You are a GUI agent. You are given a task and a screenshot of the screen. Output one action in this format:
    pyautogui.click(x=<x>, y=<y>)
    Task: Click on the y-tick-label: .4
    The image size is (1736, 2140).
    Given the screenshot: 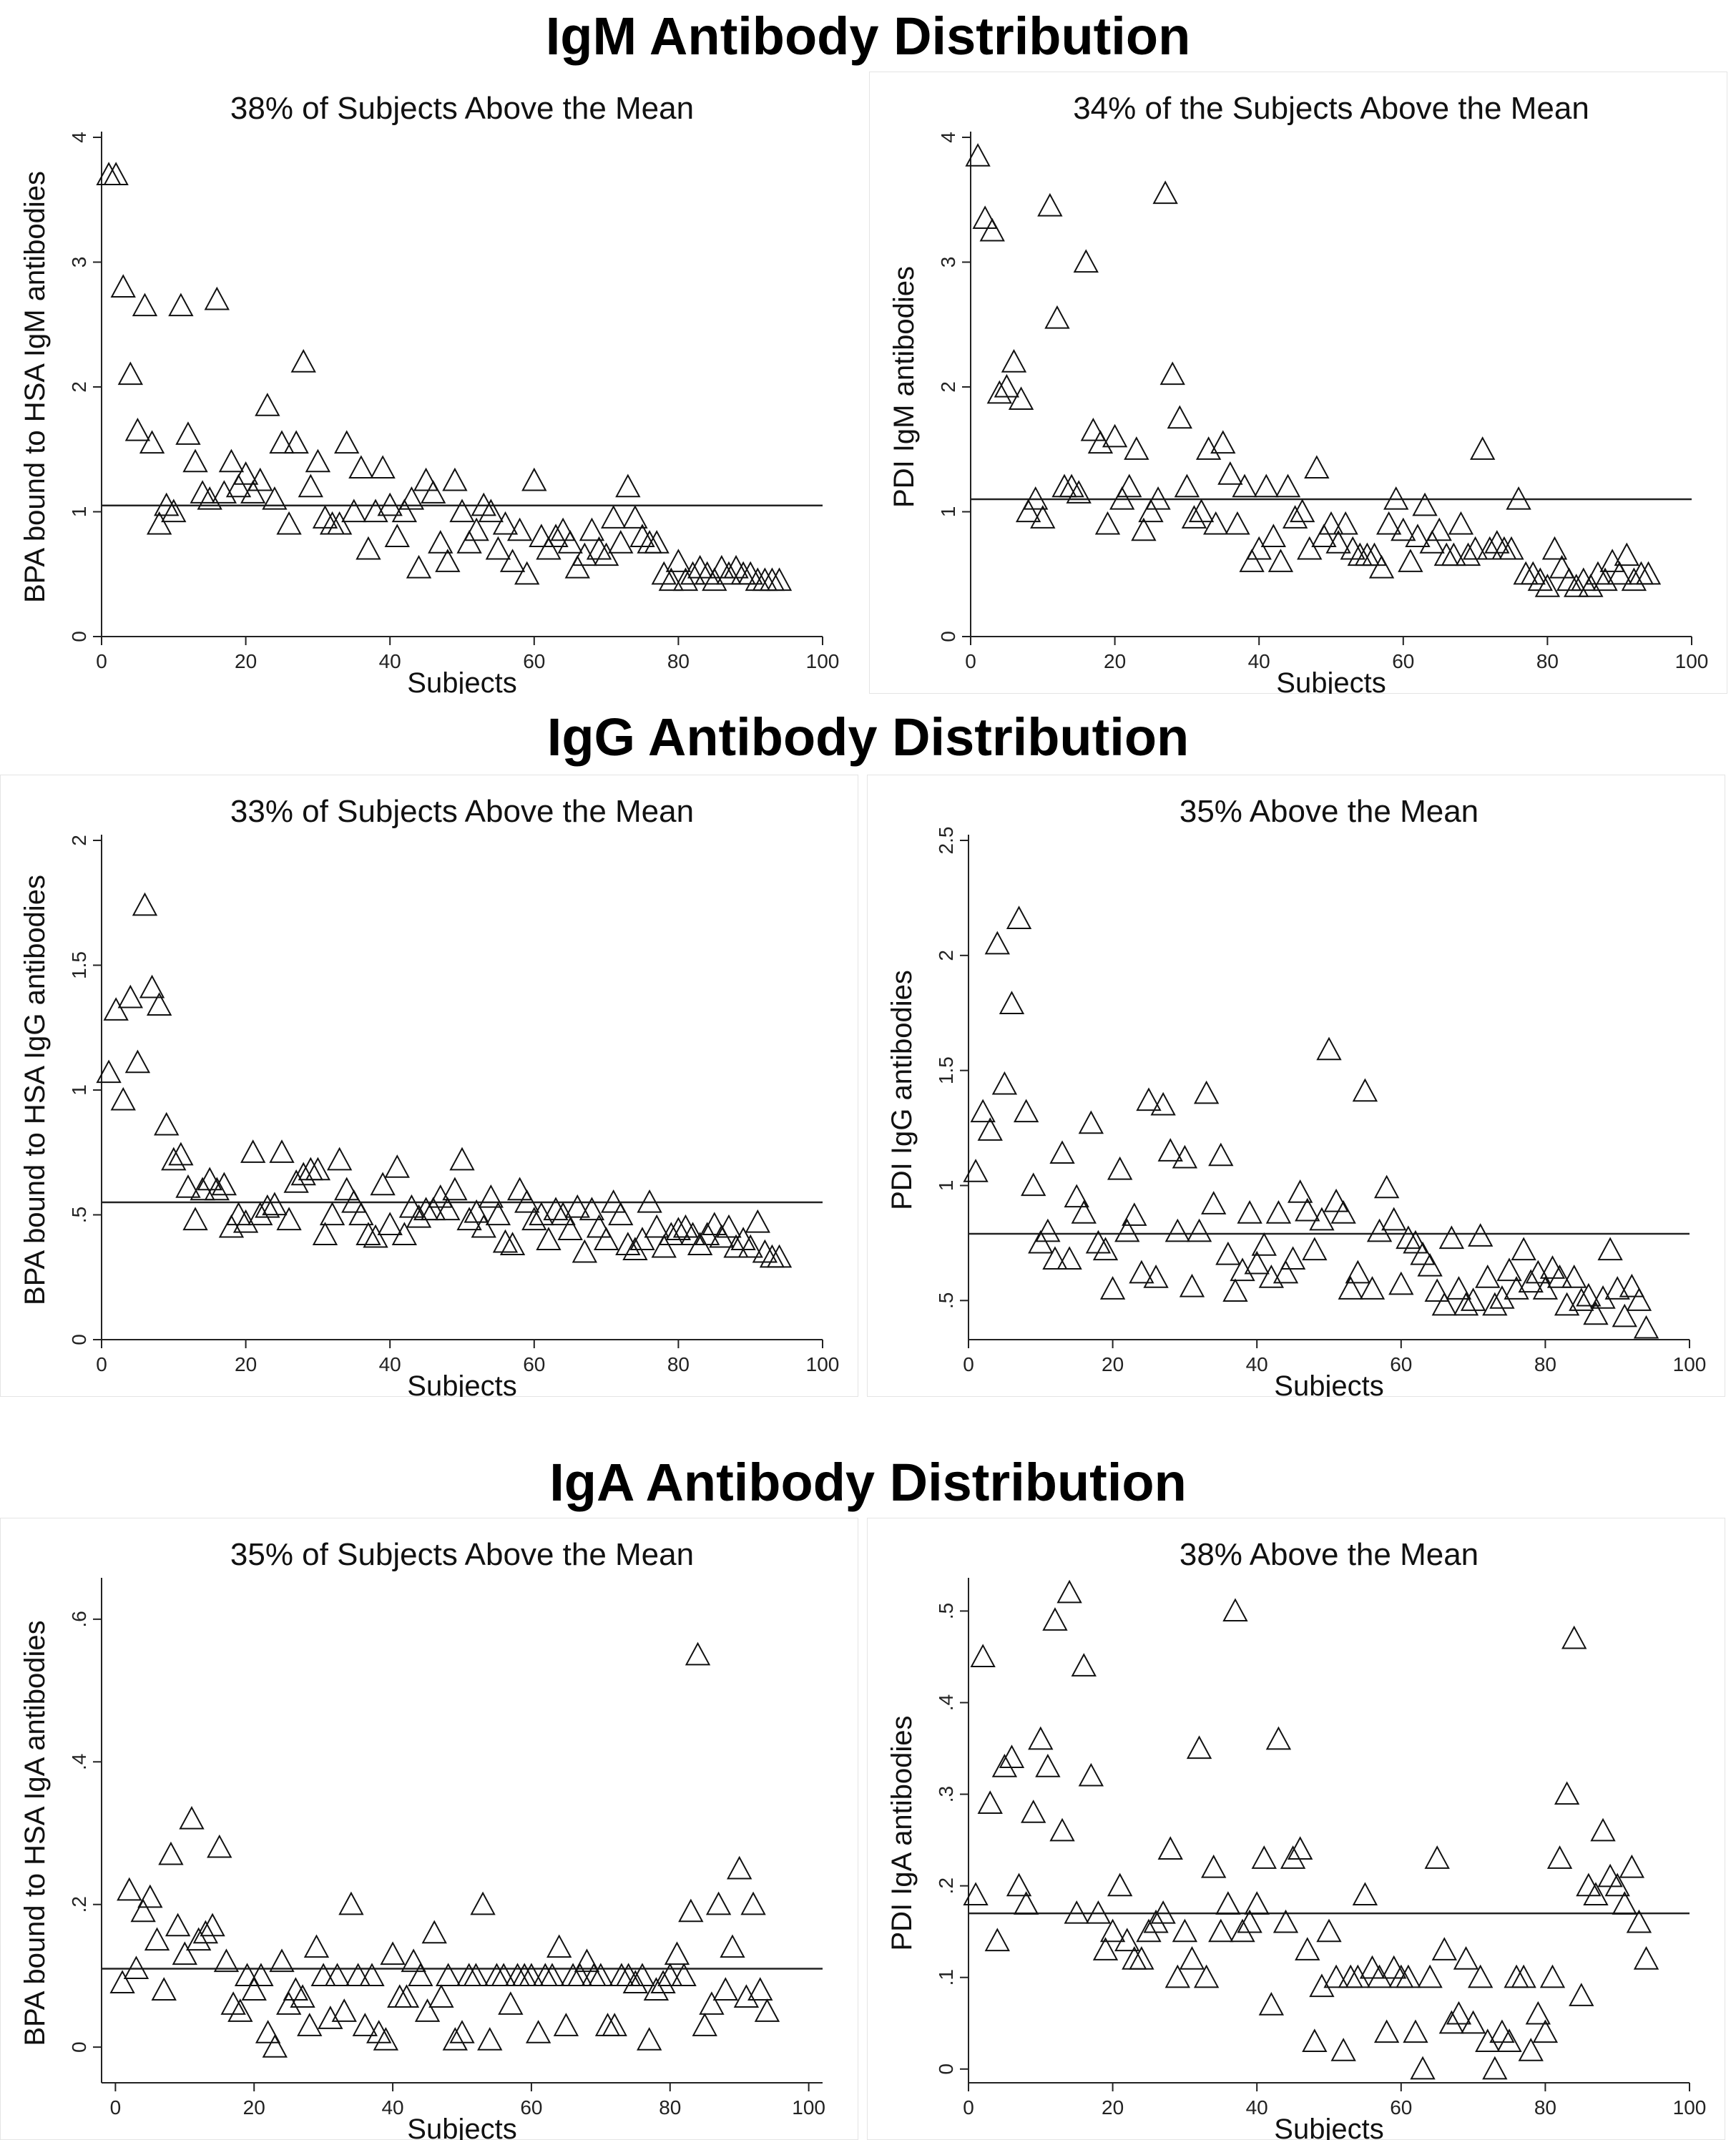 What is the action you would take?
    pyautogui.click(x=946, y=1702)
    